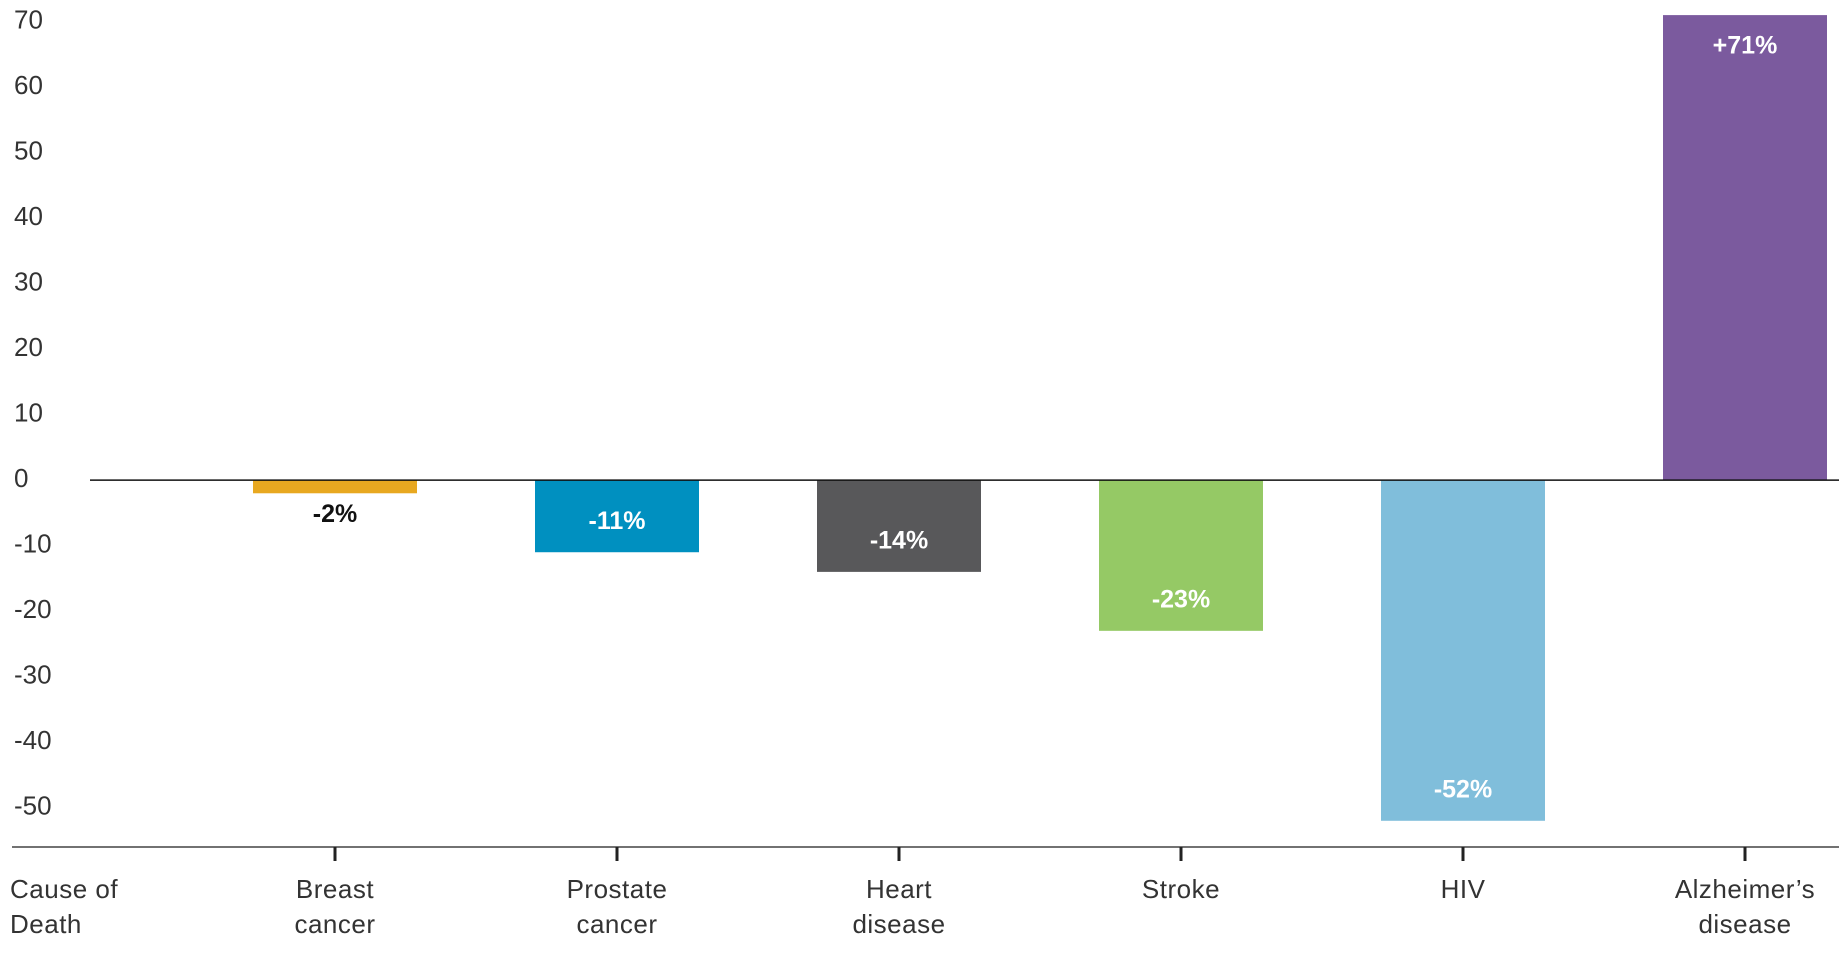 The width and height of the screenshot is (1839, 956). Describe the element at coordinates (33, 544) in the screenshot. I see `y-tick-label: -10` at that location.